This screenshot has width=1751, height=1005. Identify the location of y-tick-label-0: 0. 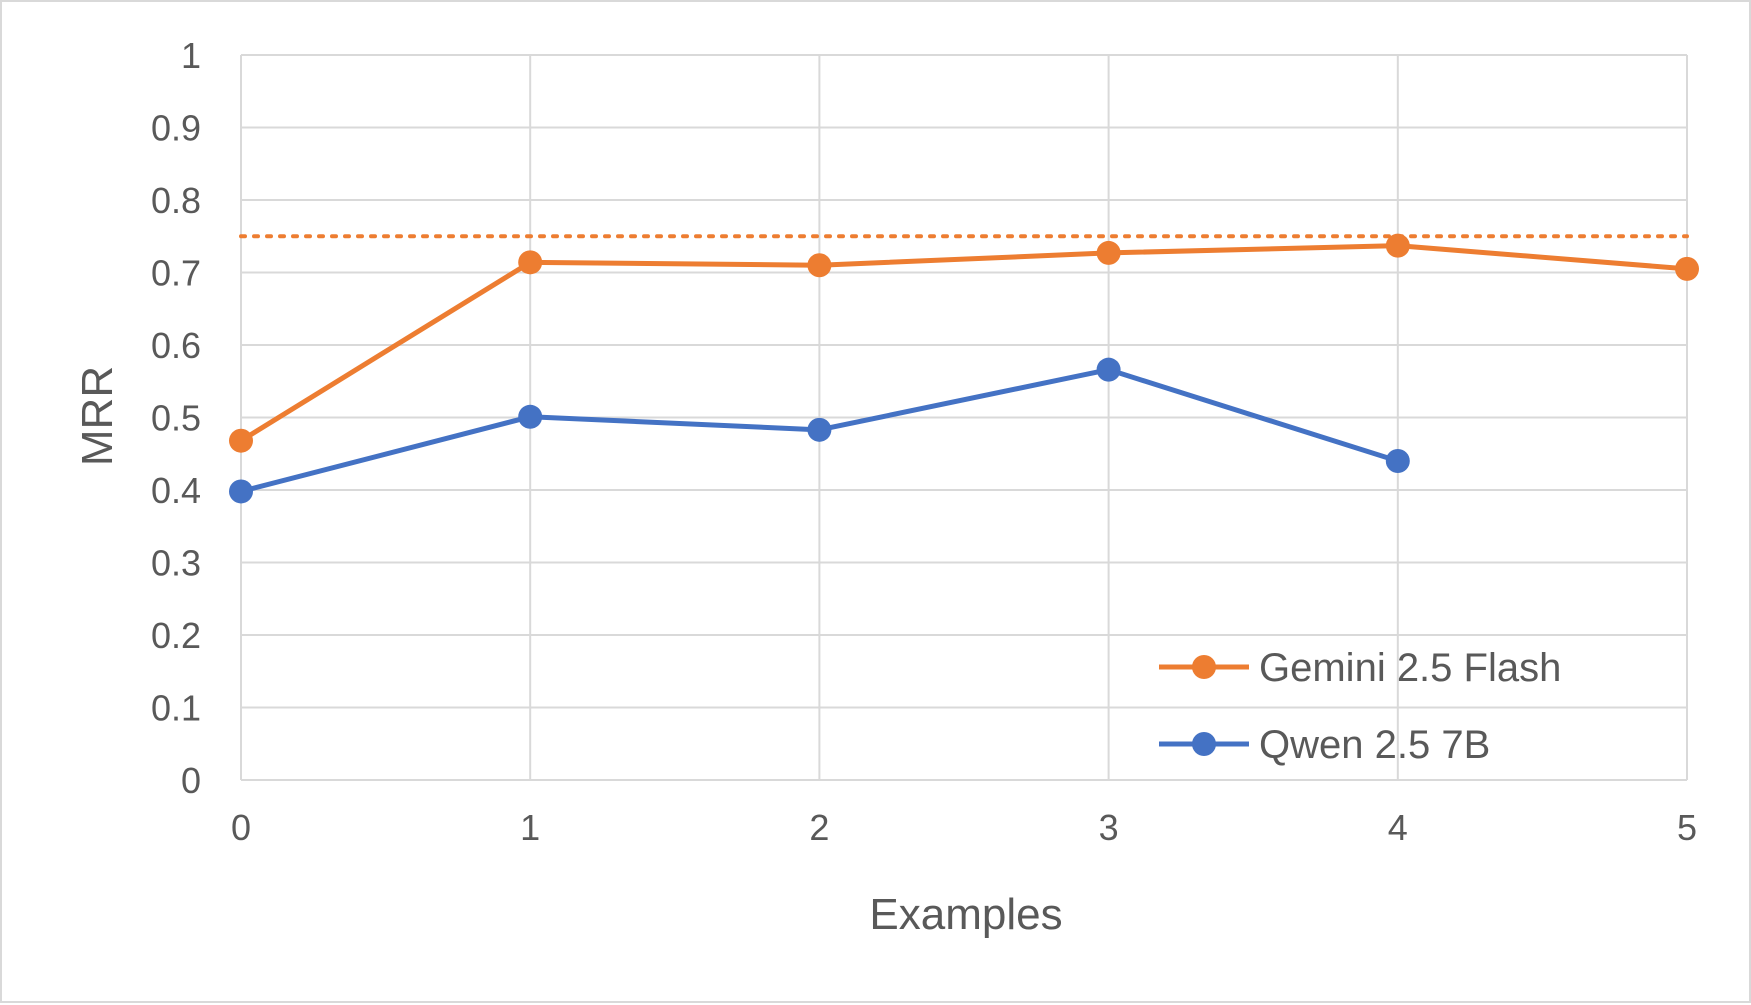
(191, 780).